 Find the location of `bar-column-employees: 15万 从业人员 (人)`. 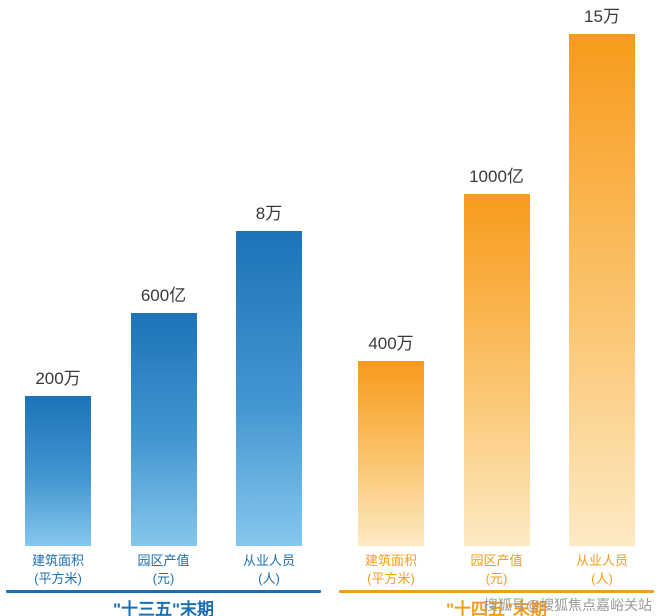

bar-column-employees: 15万 从业人员 (人) is located at coordinates (602, 296).